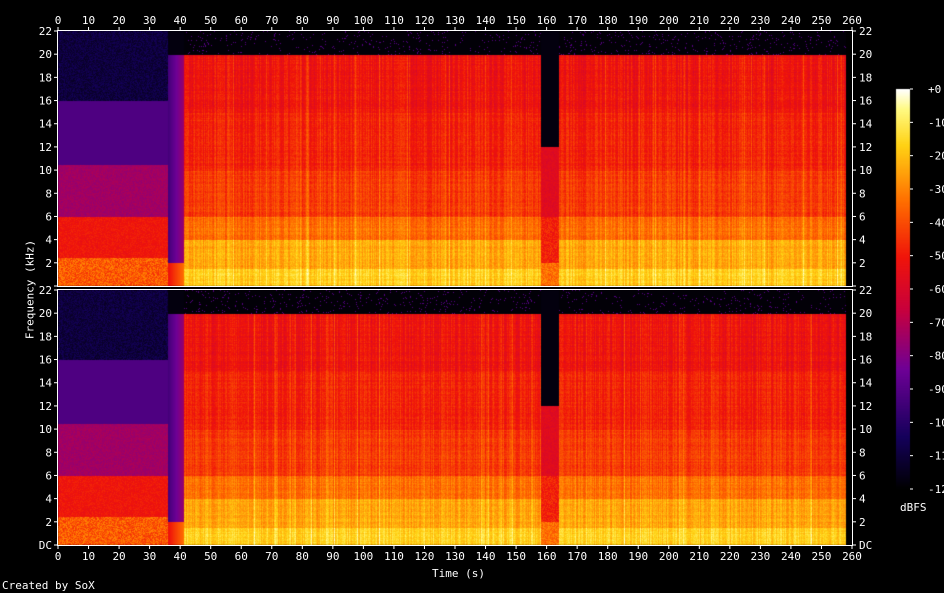  Describe the element at coordinates (936, 322) in the screenshot. I see `colorbar-tick-label: -70` at that location.